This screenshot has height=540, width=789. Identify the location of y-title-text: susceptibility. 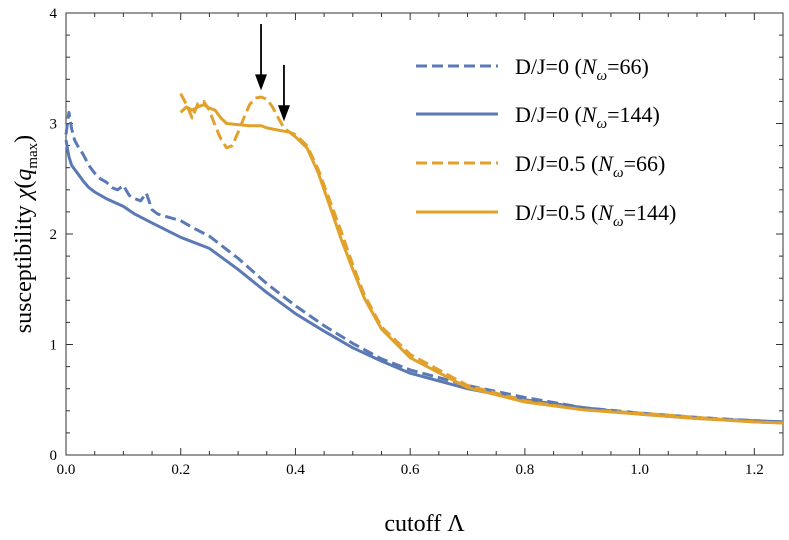
(24, 266).